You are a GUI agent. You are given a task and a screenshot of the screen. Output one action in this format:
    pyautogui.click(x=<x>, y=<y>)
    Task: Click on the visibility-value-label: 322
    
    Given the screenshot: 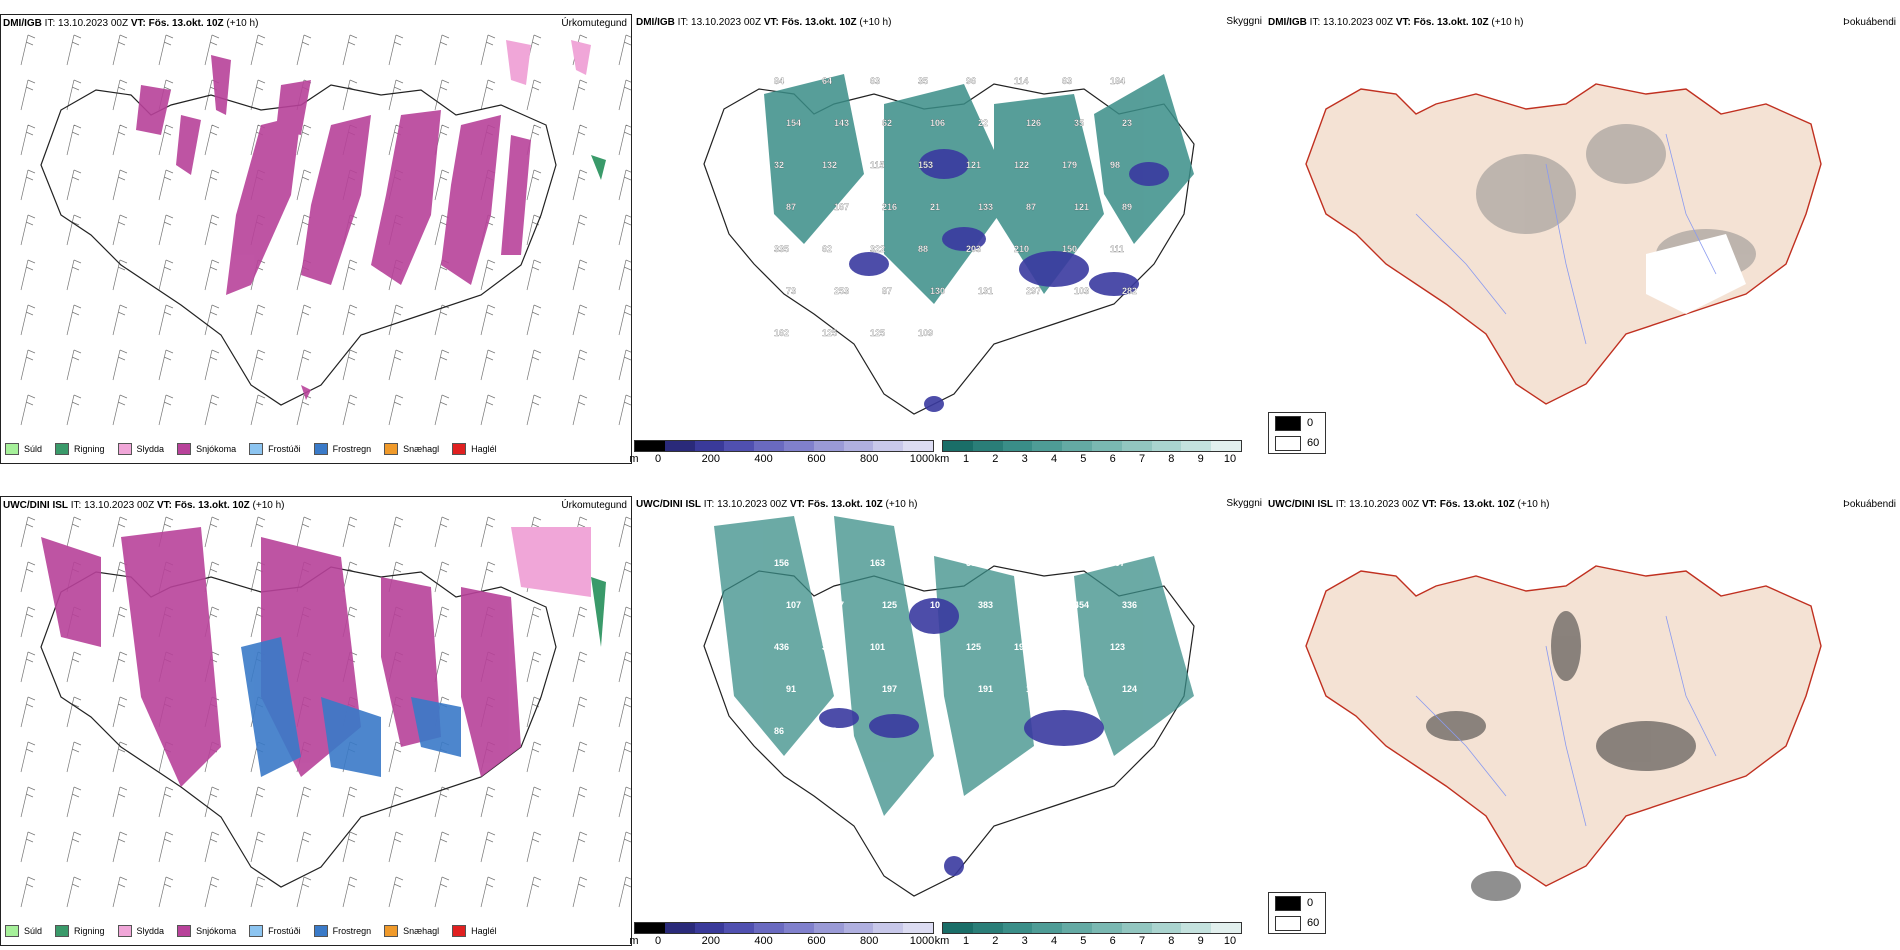 What is the action you would take?
    pyautogui.click(x=877, y=249)
    